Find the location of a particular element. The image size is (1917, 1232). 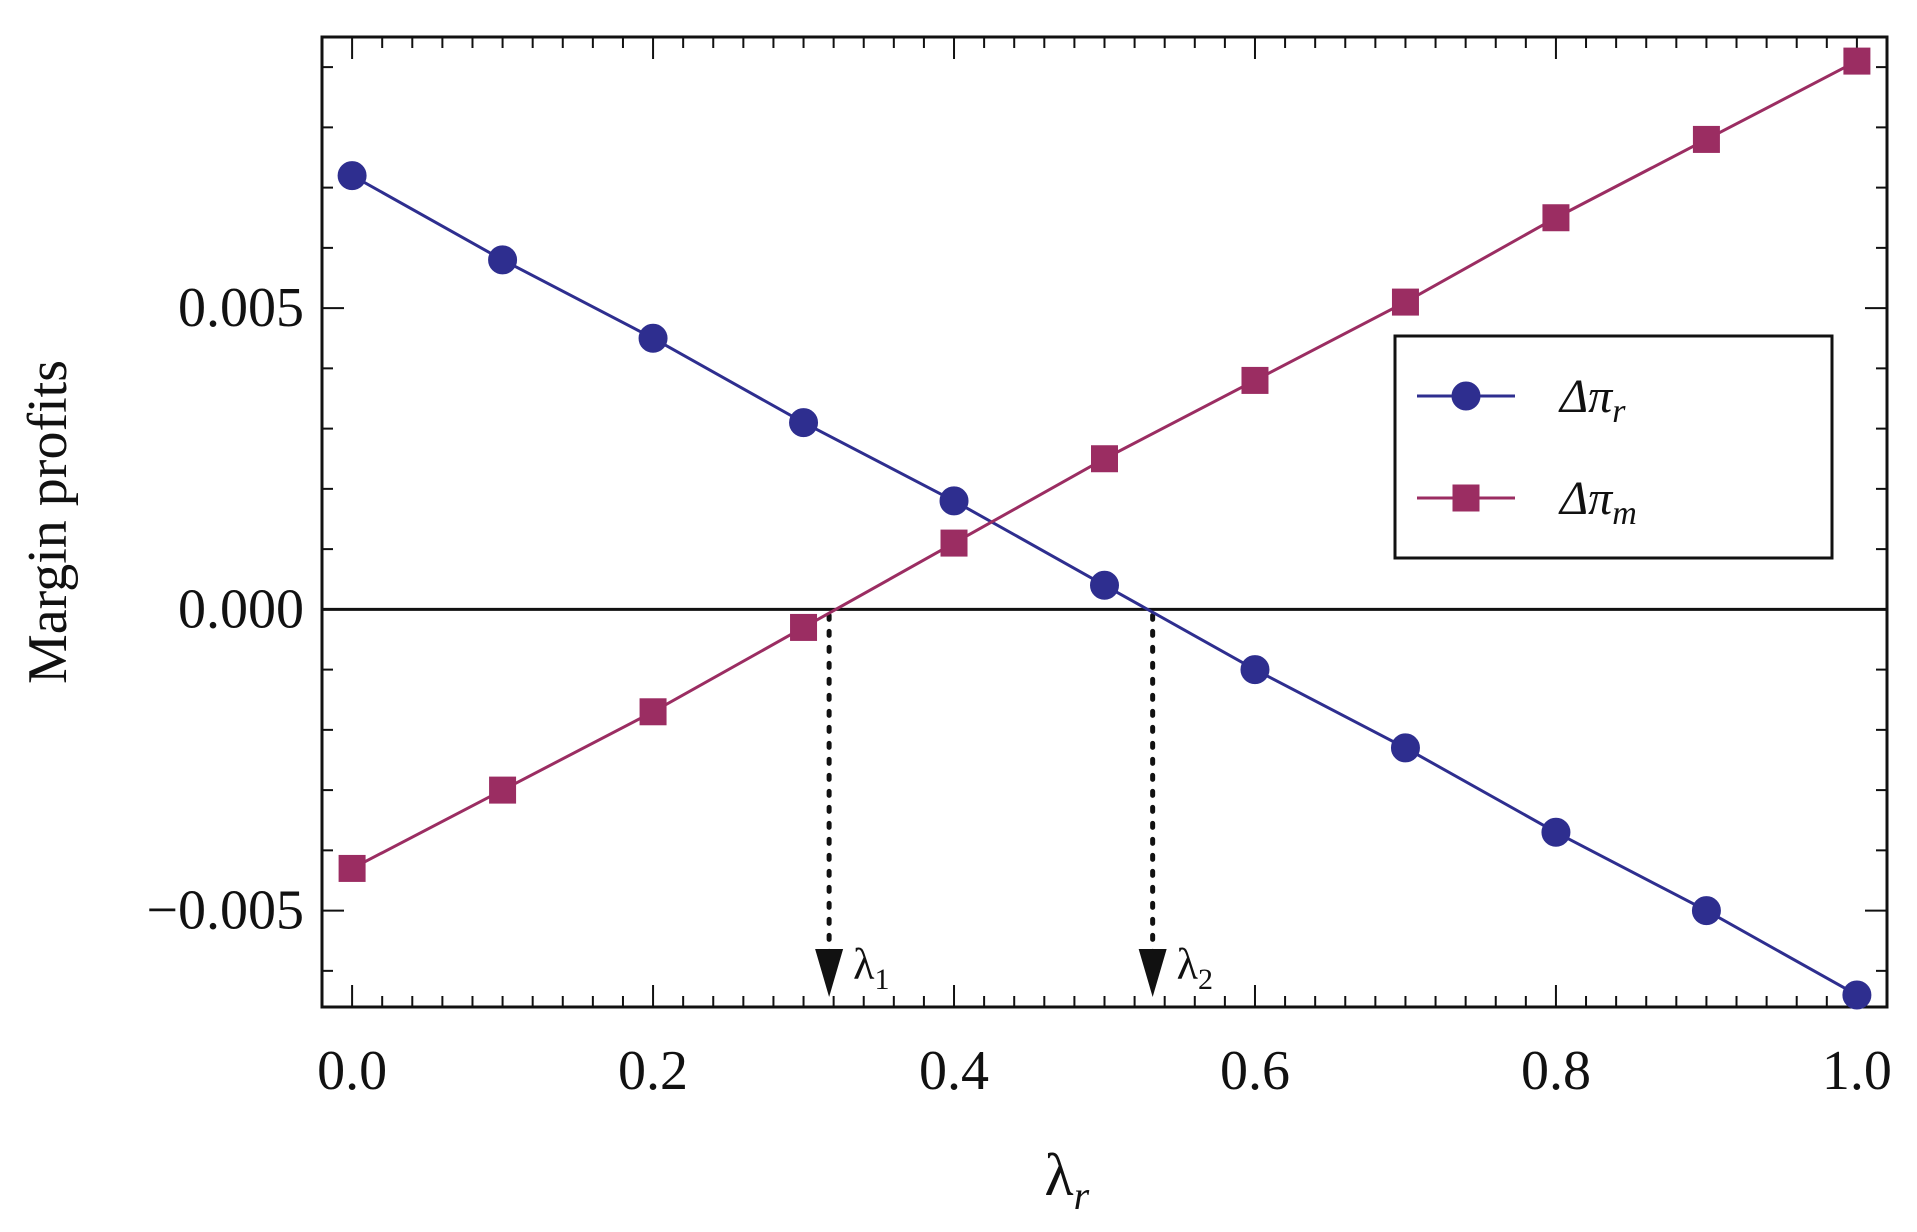

legend-label: Δπm is located at coordinates (1597, 502).